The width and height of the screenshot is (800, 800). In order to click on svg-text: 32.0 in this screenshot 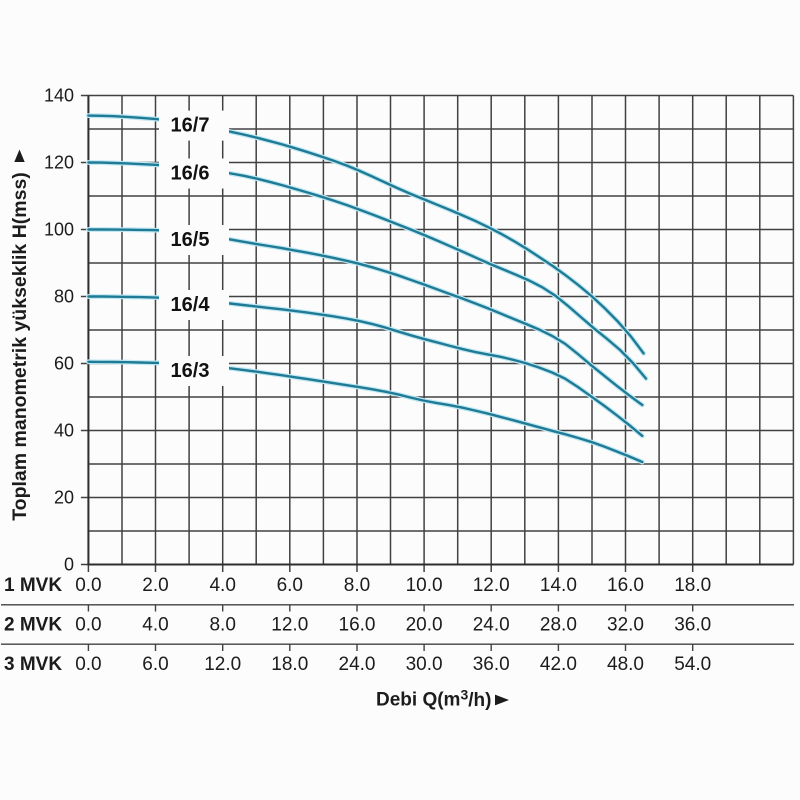, I will do `click(625, 624)`.